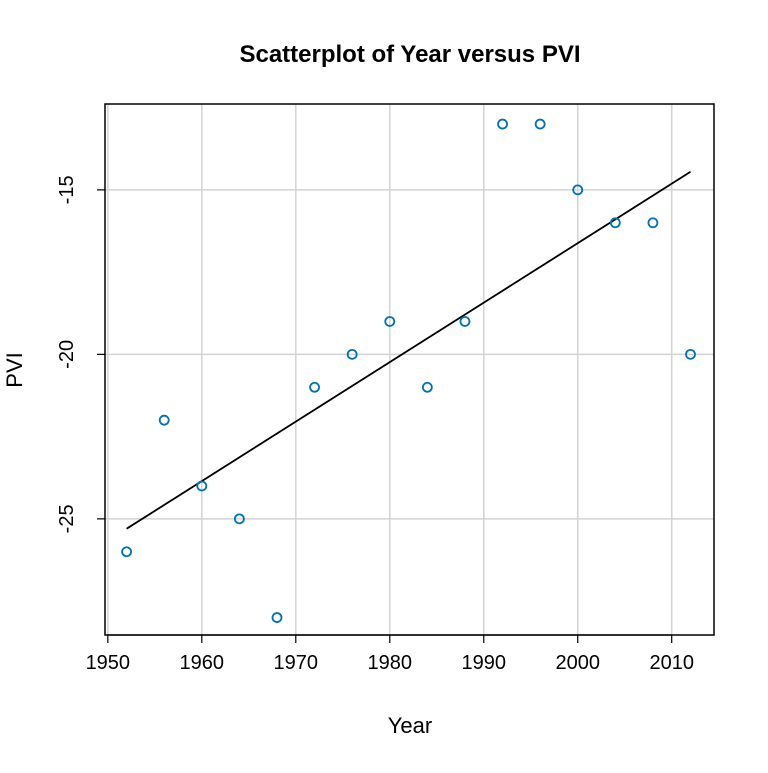 Image resolution: width=768 pixels, height=773 pixels. What do you see at coordinates (410, 725) in the screenshot?
I see `x-axis-label: Year` at bounding box center [410, 725].